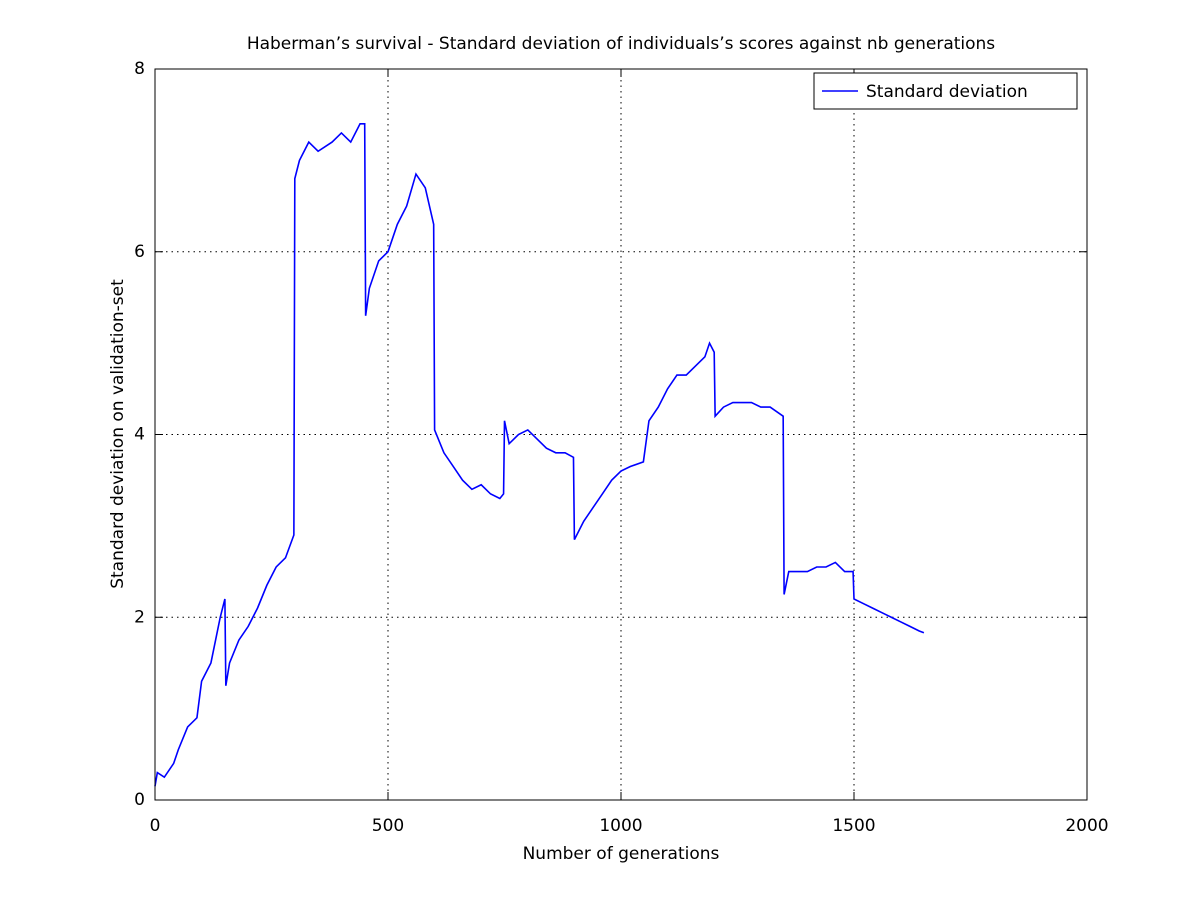  What do you see at coordinates (388, 826) in the screenshot?
I see `x-tick-label: 500` at bounding box center [388, 826].